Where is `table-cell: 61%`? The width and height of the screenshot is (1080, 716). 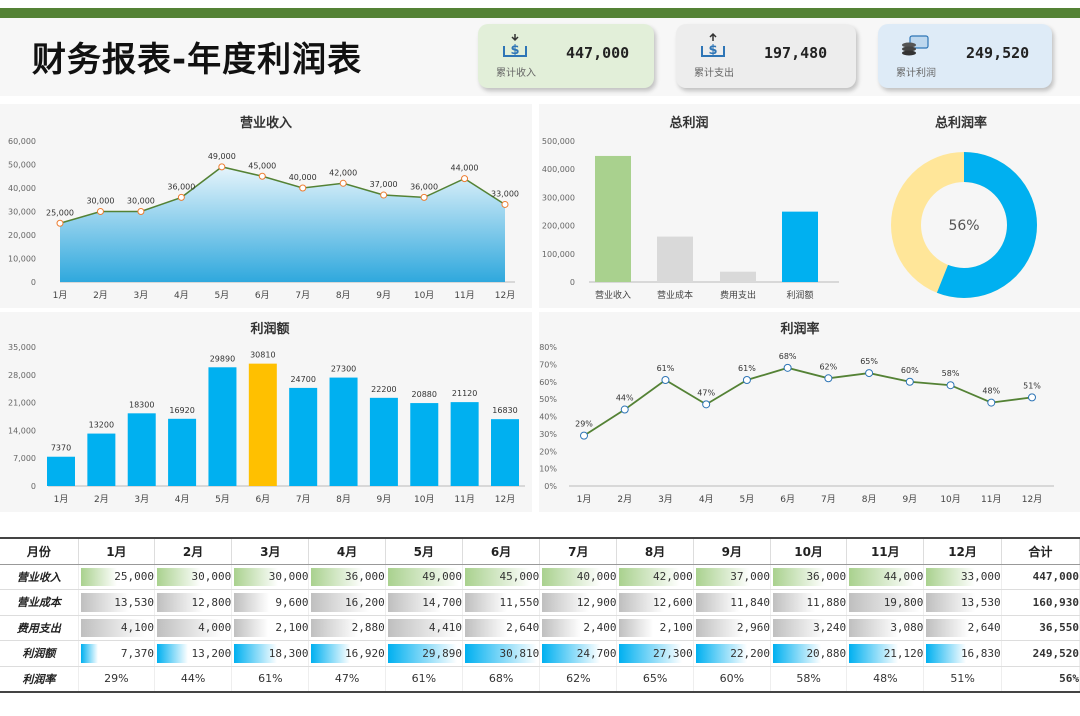 table-cell: 61% is located at coordinates (270, 679).